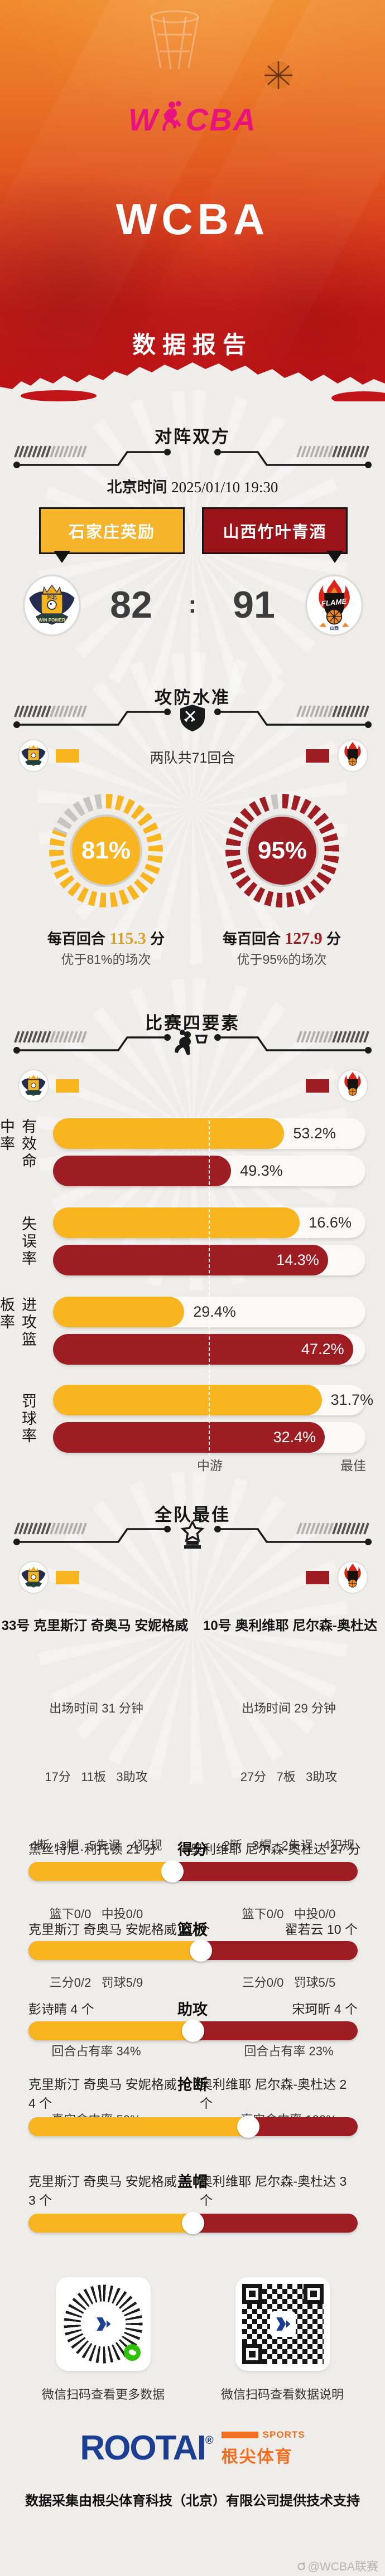  What do you see at coordinates (352, 1399) in the screenshot?
I see `home-bar-value: 31.7%` at bounding box center [352, 1399].